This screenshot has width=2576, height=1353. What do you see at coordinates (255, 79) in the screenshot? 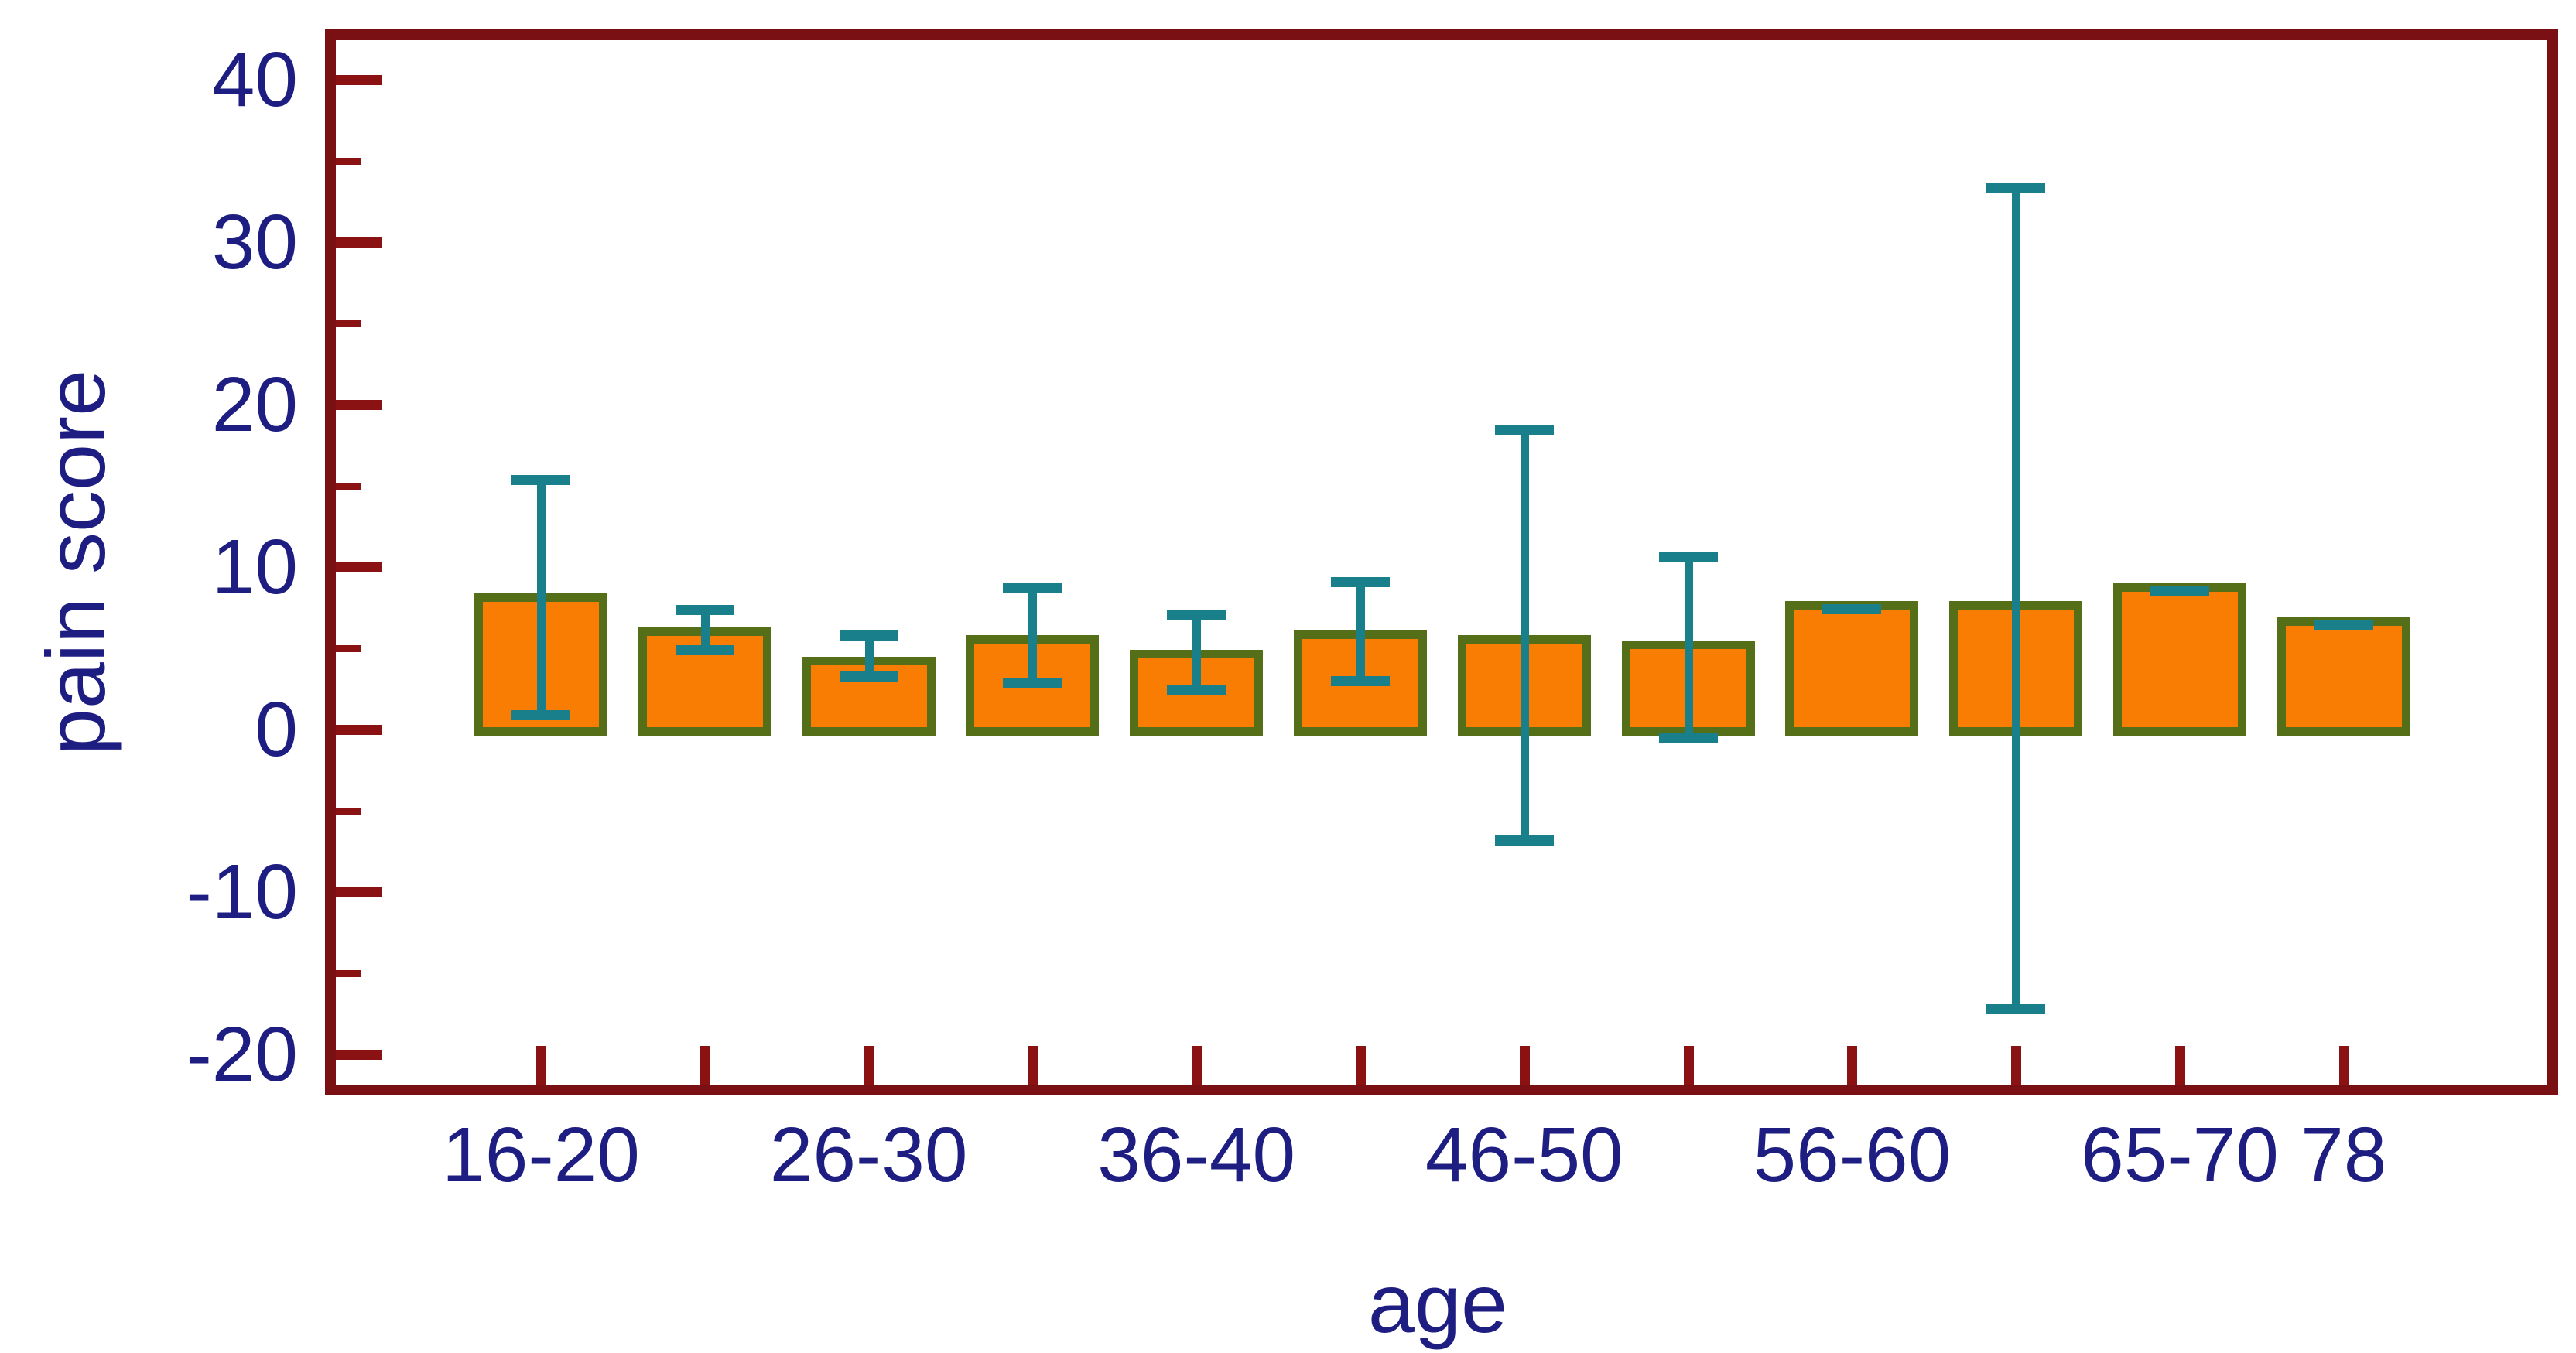
I see `y-tick-label: 40` at bounding box center [255, 79].